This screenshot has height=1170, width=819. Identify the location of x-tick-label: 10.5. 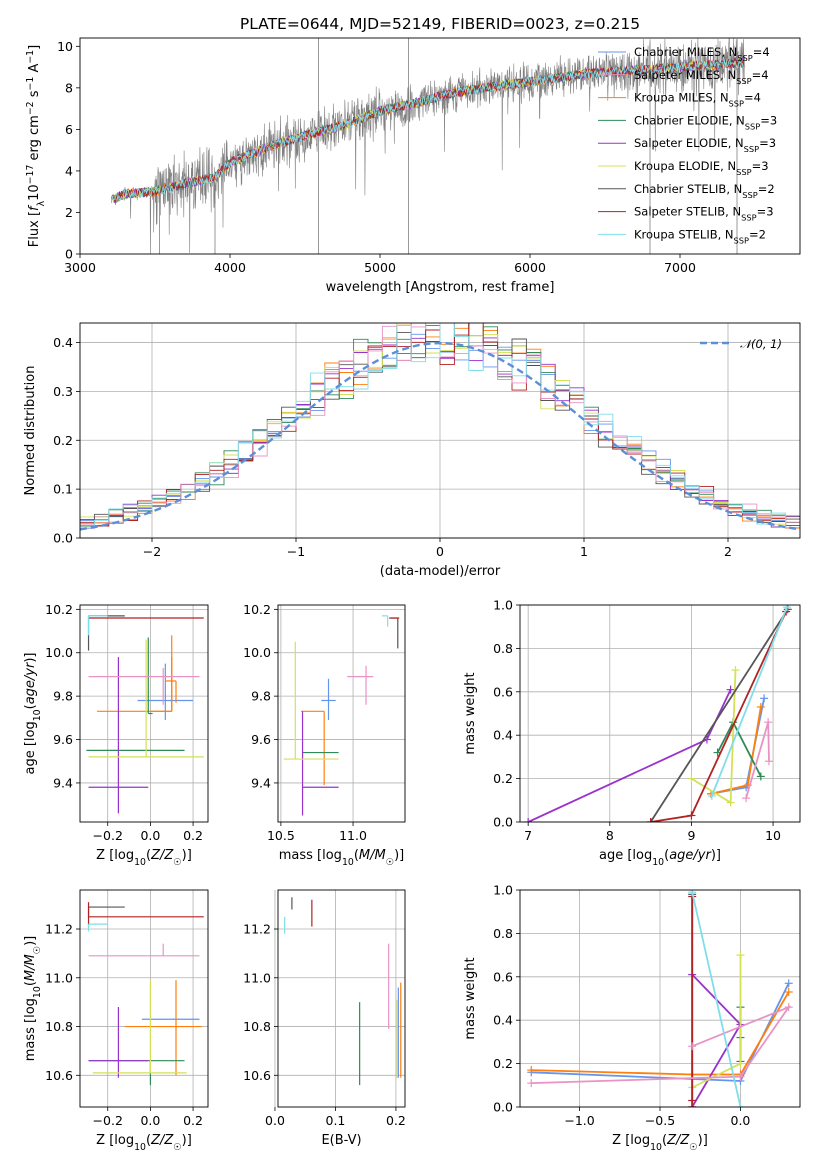
(281, 835).